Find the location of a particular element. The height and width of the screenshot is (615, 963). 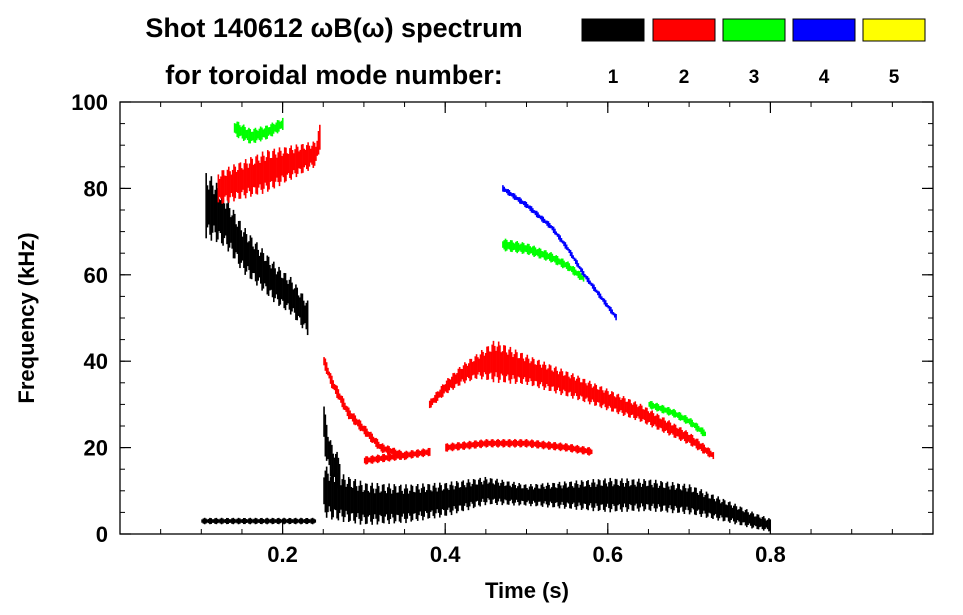

chart-title-line-1: Shot 140612 ωB(ω) spectrum is located at coordinates (333, 28).